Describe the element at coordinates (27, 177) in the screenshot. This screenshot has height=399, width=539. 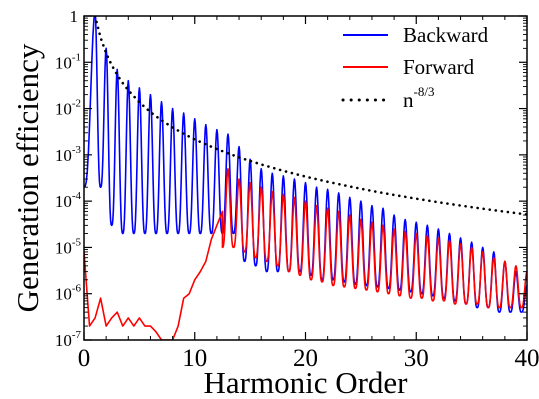
I see `y-axis-title: Generation efficiency` at that location.